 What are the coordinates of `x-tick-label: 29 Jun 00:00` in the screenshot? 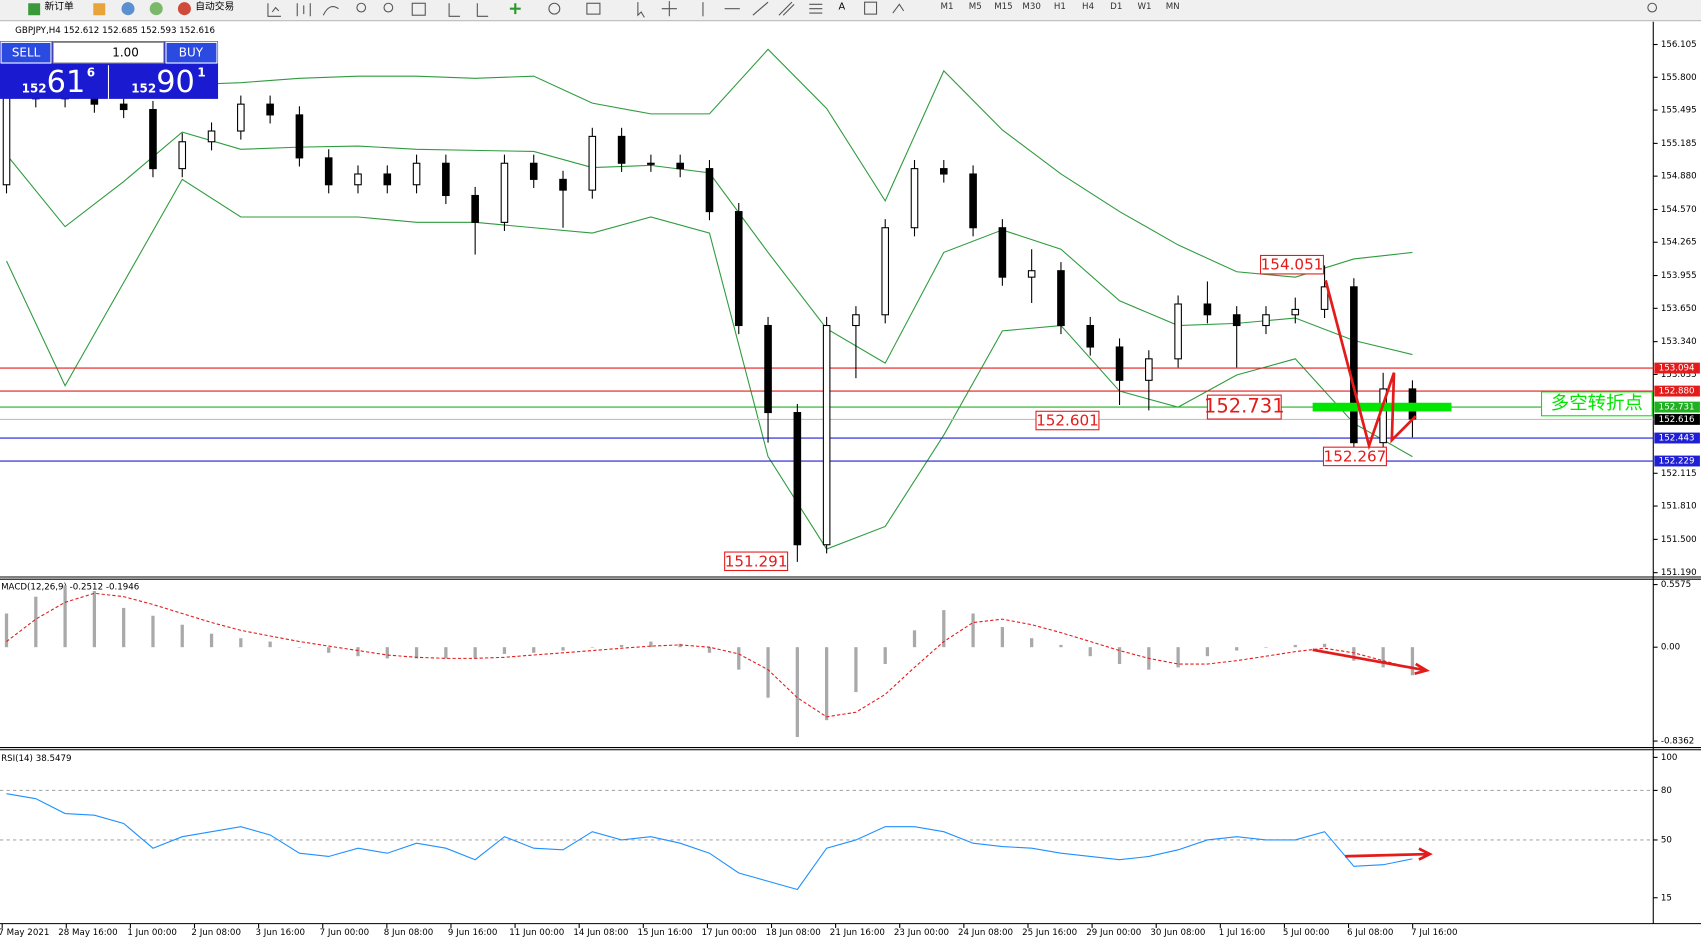 It's located at (1113, 933).